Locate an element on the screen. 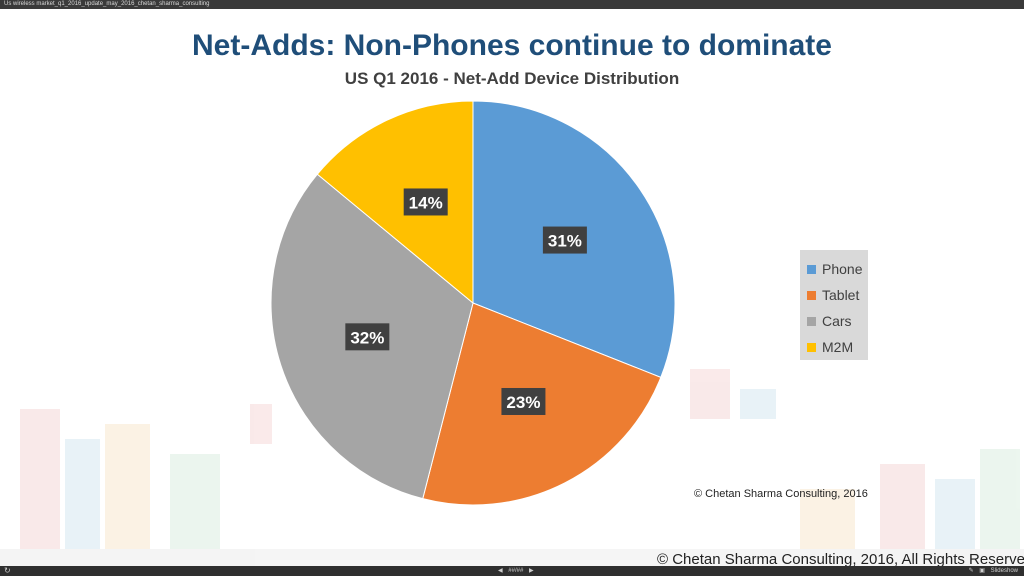 Image resolution: width=1024 pixels, height=576 pixels. pie-slice-m2m is located at coordinates (395, 202).